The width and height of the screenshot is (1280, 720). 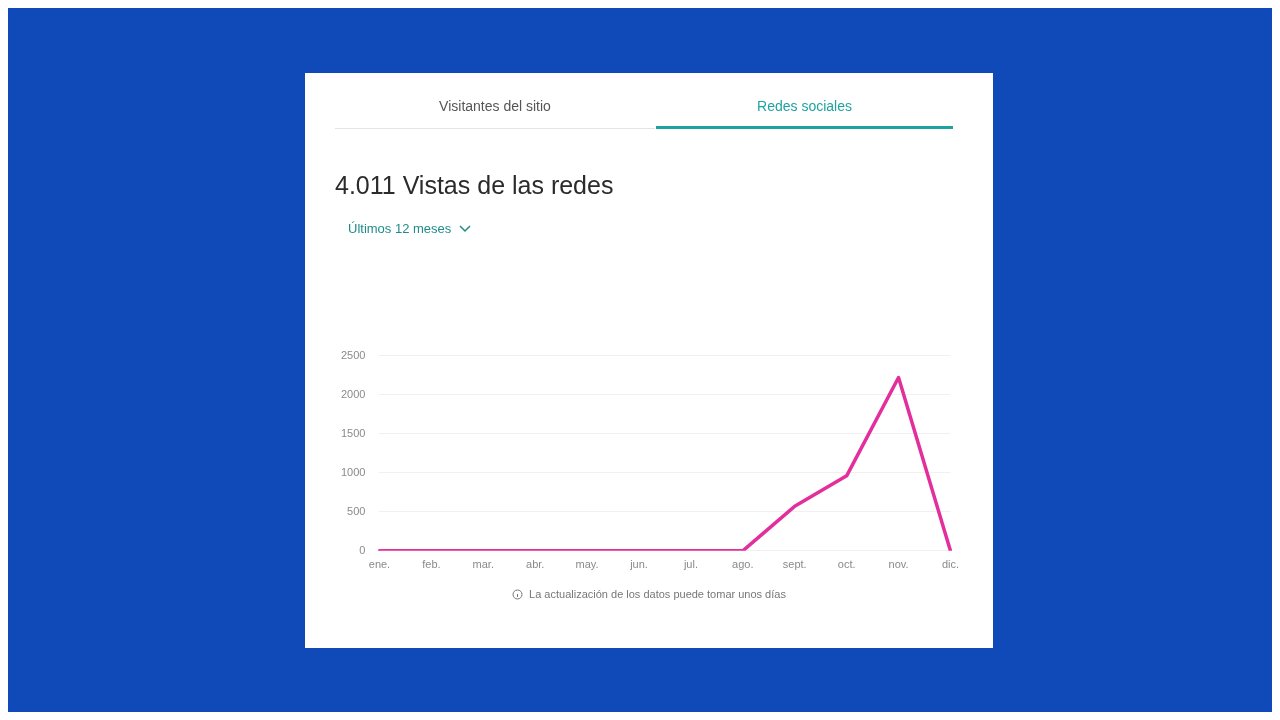 I want to click on x-tick-label: may., so click(x=587, y=564).